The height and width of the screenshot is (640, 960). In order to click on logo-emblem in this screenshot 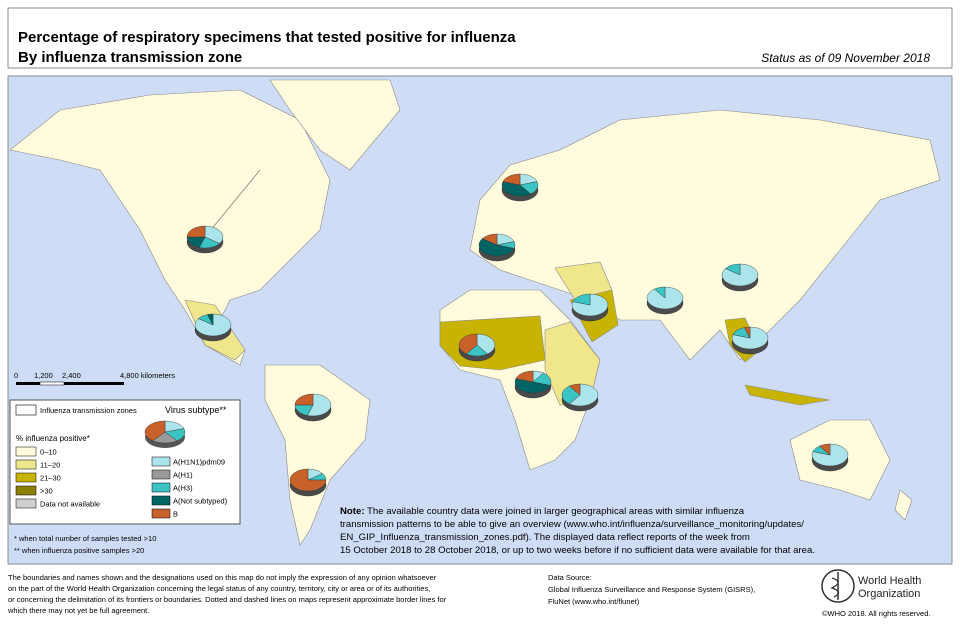, I will do `click(838, 586)`.